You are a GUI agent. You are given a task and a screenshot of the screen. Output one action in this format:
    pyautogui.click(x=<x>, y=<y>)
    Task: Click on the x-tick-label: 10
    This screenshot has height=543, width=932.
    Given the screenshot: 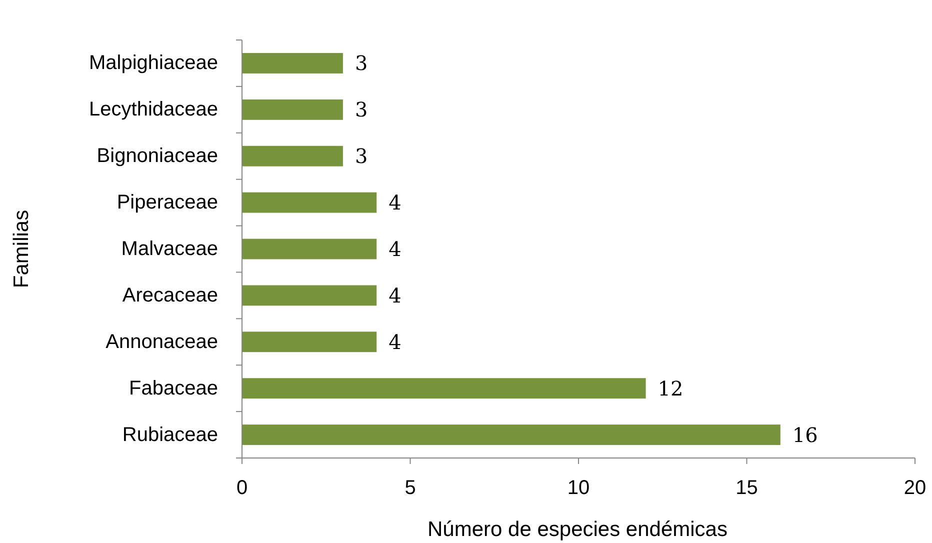 What is the action you would take?
    pyautogui.click(x=578, y=488)
    